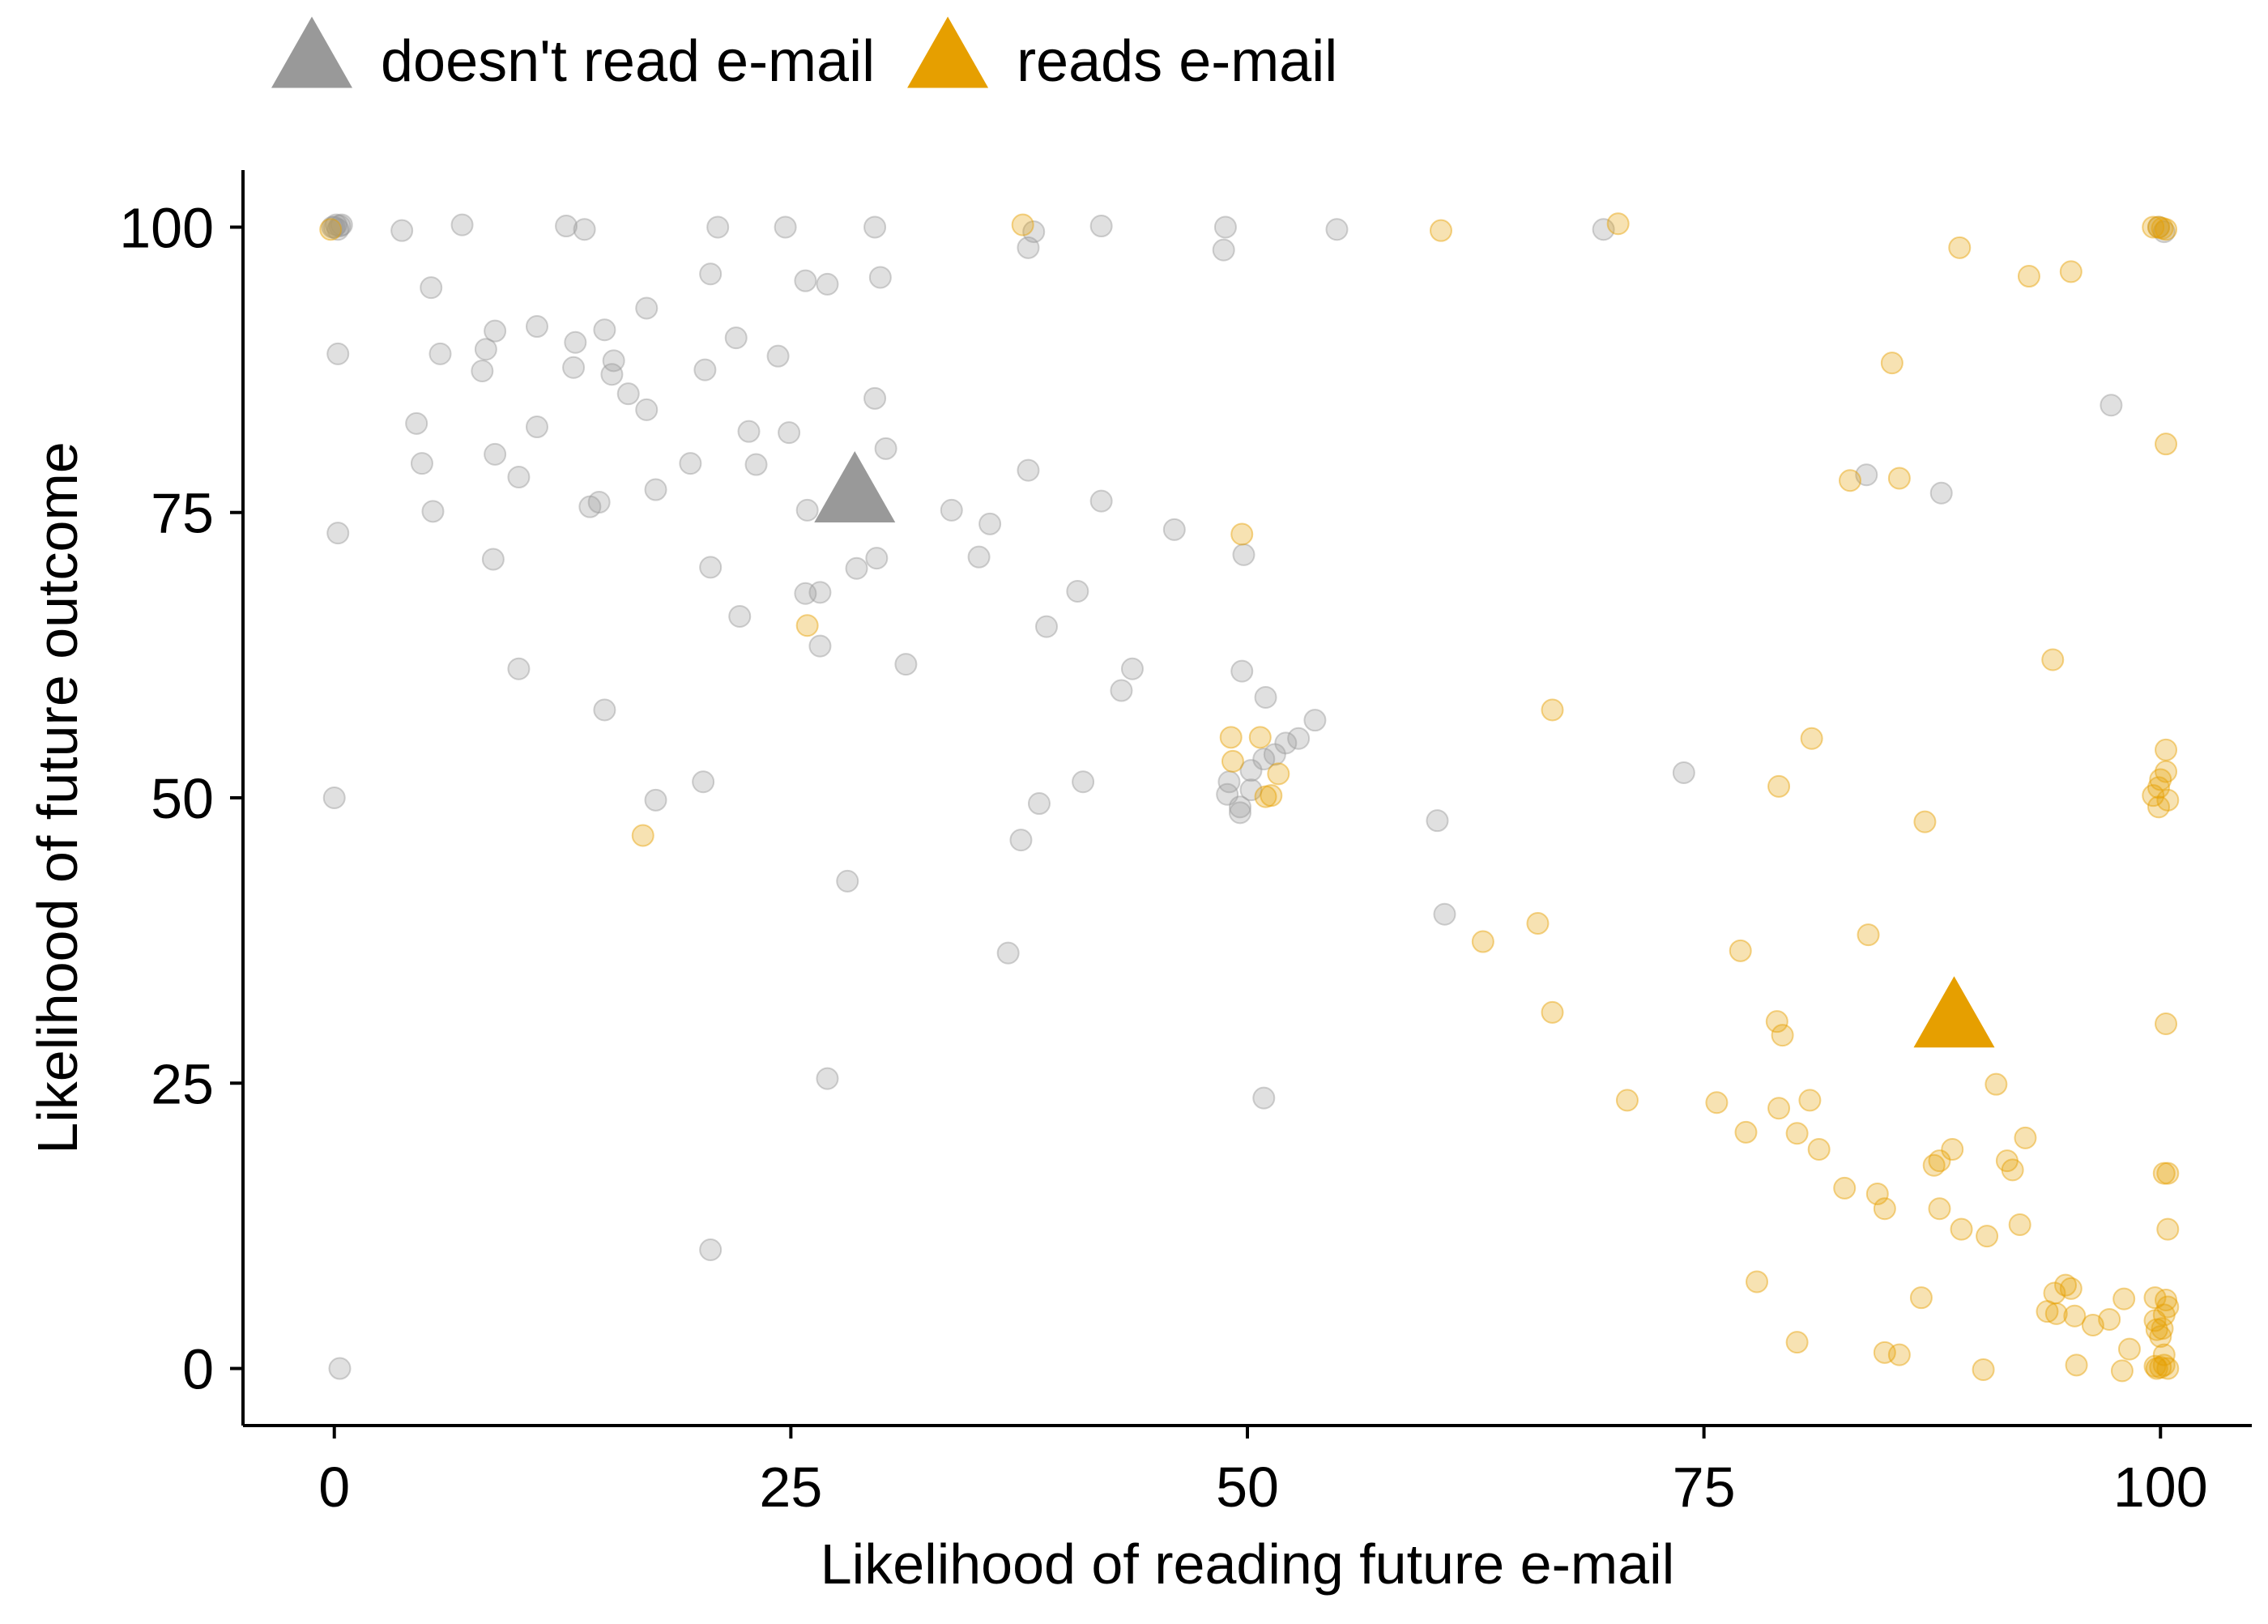 The height and width of the screenshot is (1624, 2268). I want to click on x-tick-label: 50, so click(1247, 1487).